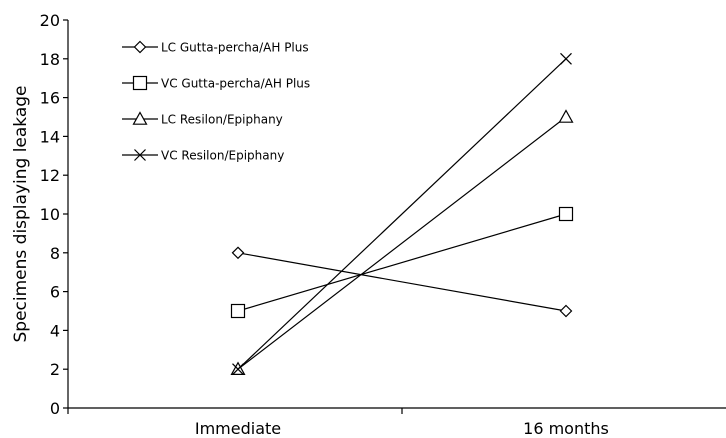 The image size is (726, 438). I want to click on y-tick-label: 18, so click(50, 59).